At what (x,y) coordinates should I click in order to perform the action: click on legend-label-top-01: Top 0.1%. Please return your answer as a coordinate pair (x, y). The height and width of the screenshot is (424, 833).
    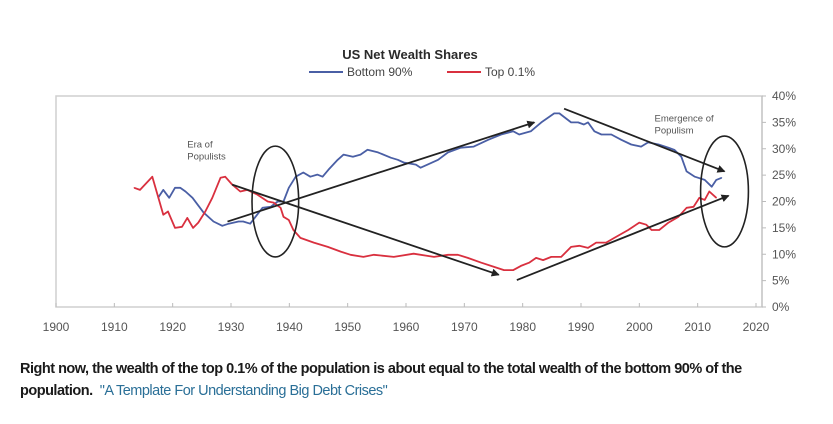
    Looking at the image, I should click on (510, 72).